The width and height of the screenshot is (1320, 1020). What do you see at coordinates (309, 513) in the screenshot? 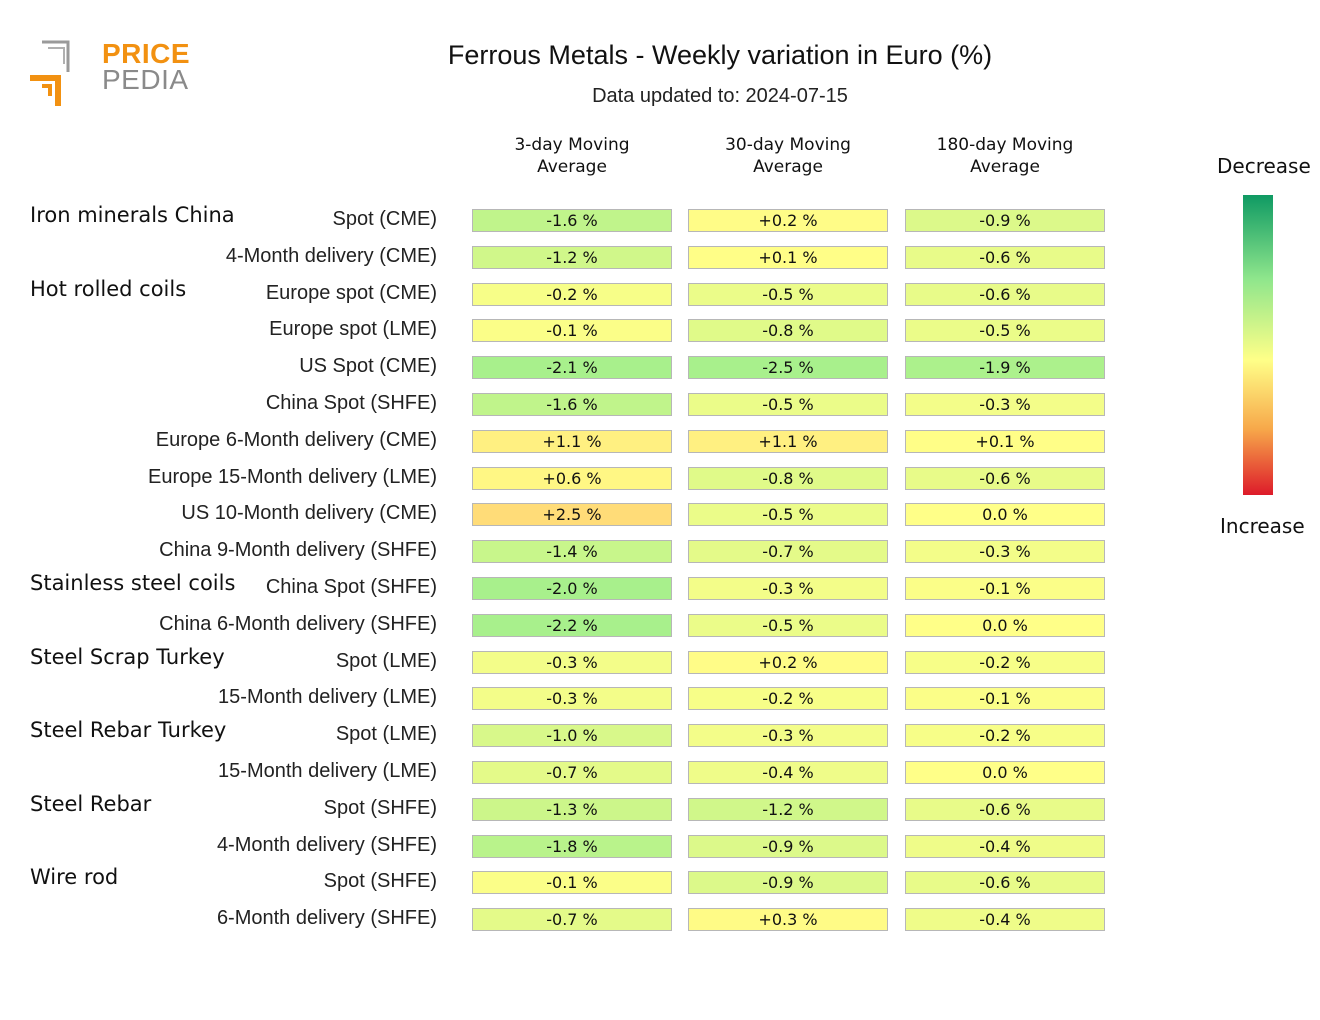
I see `row-label: US 10-Month delivery (CME)` at bounding box center [309, 513].